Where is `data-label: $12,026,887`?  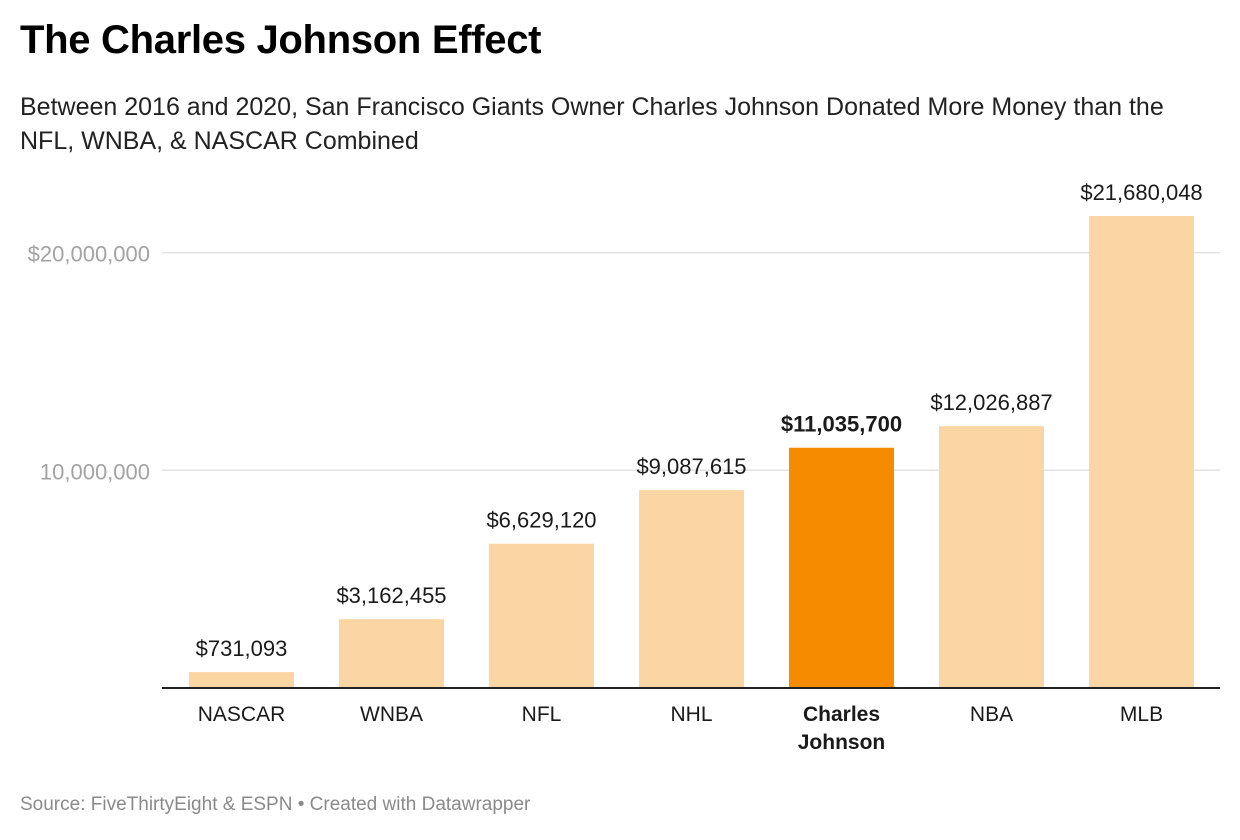
data-label: $12,026,887 is located at coordinates (991, 402).